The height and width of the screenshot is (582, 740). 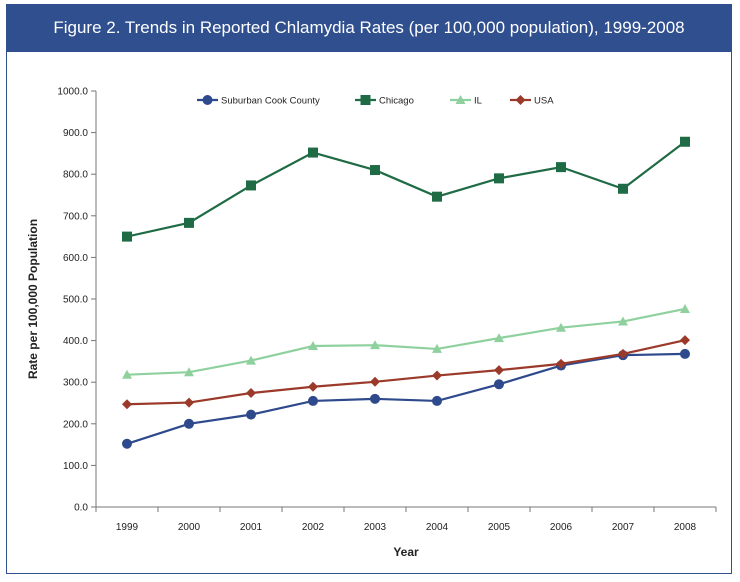 I want to click on legend-label: IL, so click(x=478, y=101).